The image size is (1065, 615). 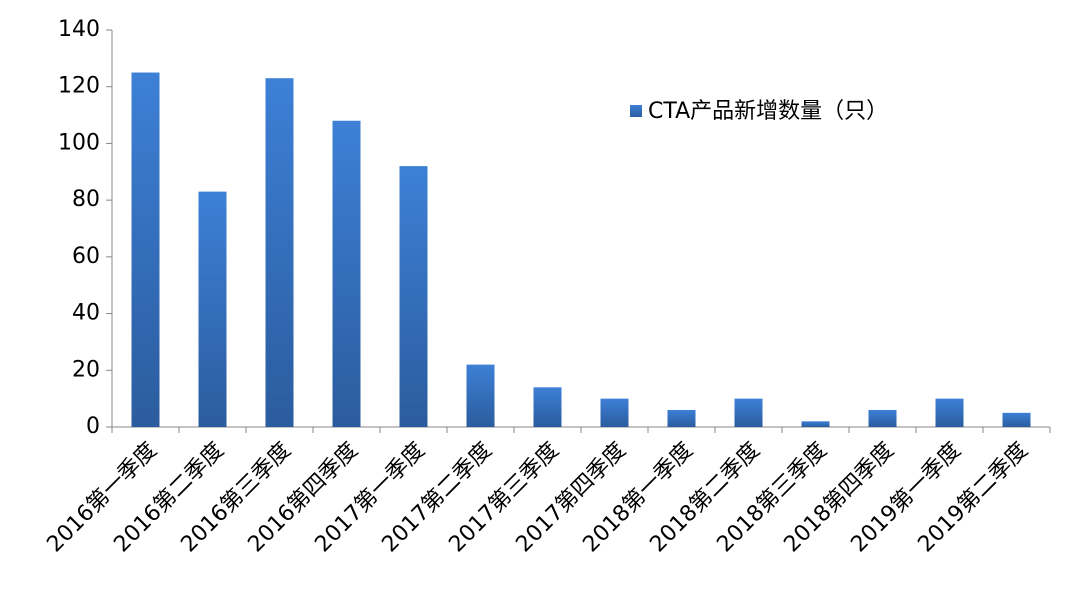 What do you see at coordinates (768, 111) in the screenshot?
I see `legend-label: CTA产品新增数量（只）` at bounding box center [768, 111].